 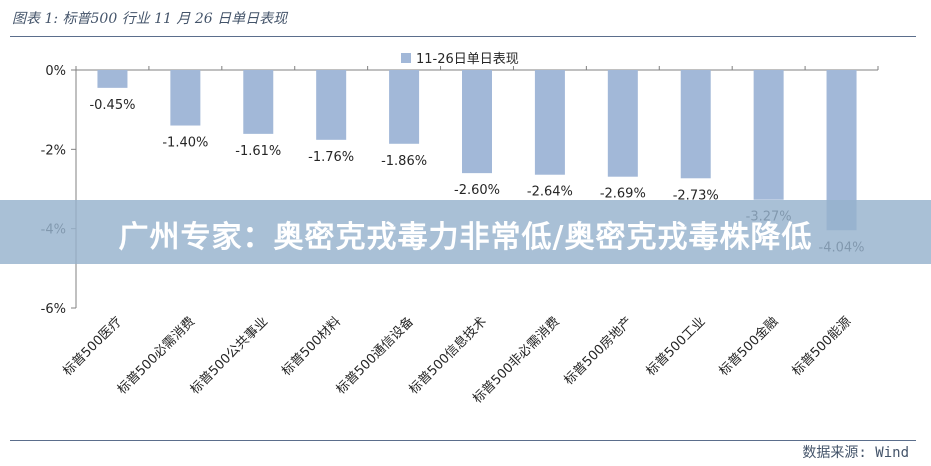 I want to click on source-divider, so click(x=463, y=440).